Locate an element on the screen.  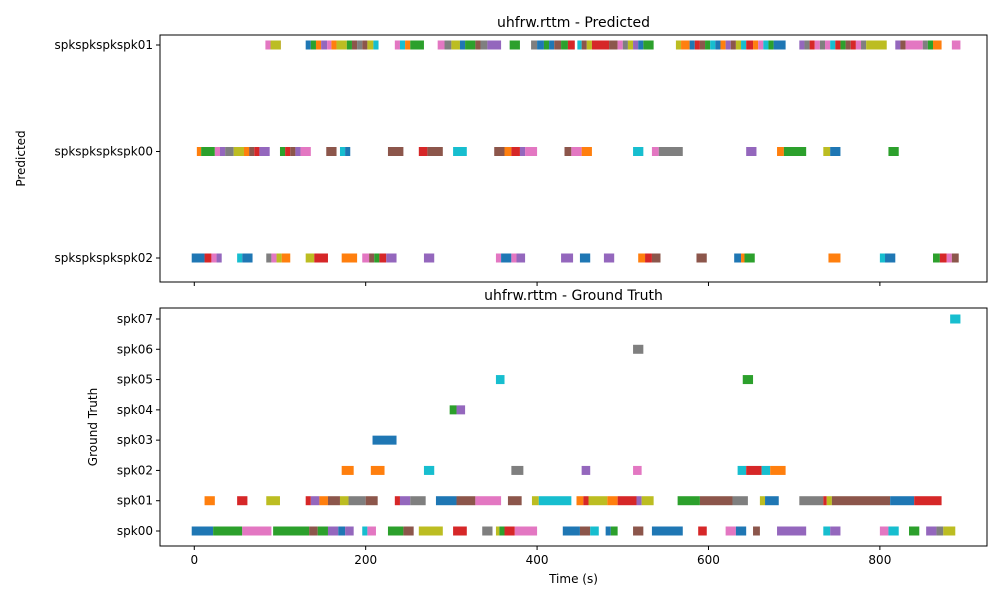
y-tick-label: spkspkspkspk00 is located at coordinates (103, 152).